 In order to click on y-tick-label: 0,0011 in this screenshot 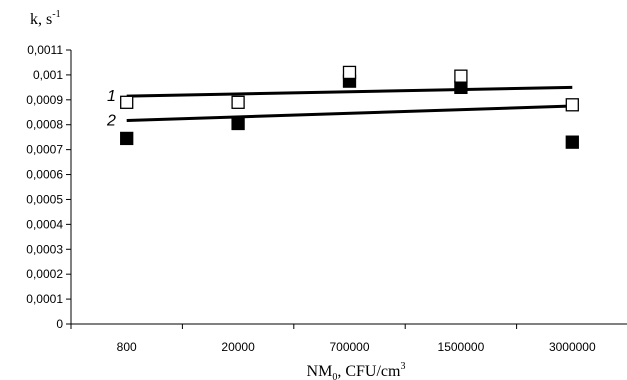, I will do `click(45, 50)`.